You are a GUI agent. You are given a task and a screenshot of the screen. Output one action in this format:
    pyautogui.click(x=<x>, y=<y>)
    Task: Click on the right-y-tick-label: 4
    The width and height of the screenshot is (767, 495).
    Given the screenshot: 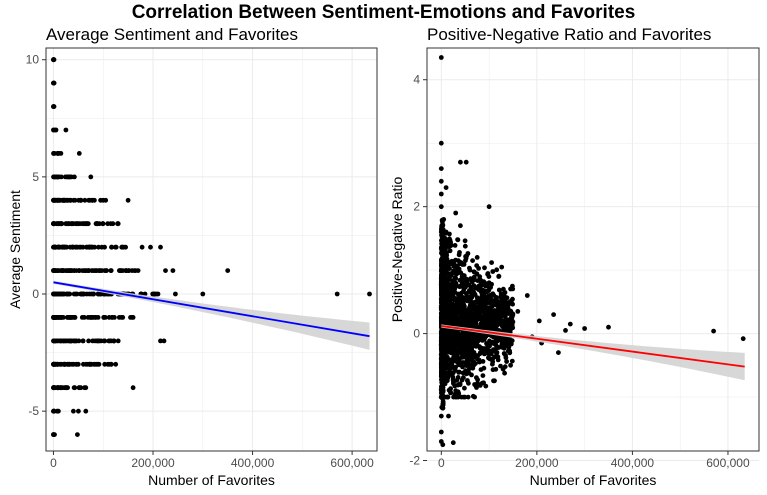 What is the action you would take?
    pyautogui.click(x=416, y=80)
    